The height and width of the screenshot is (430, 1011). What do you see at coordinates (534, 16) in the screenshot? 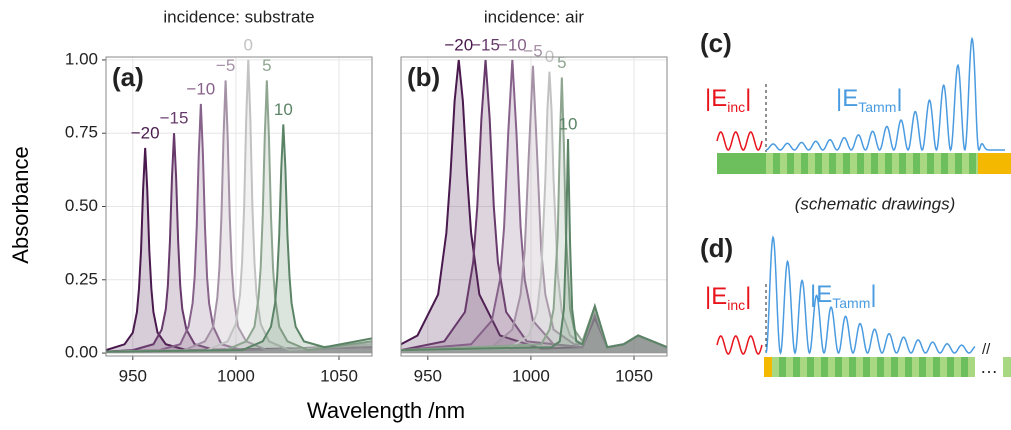
I see `chart-title: incidence: air` at bounding box center [534, 16].